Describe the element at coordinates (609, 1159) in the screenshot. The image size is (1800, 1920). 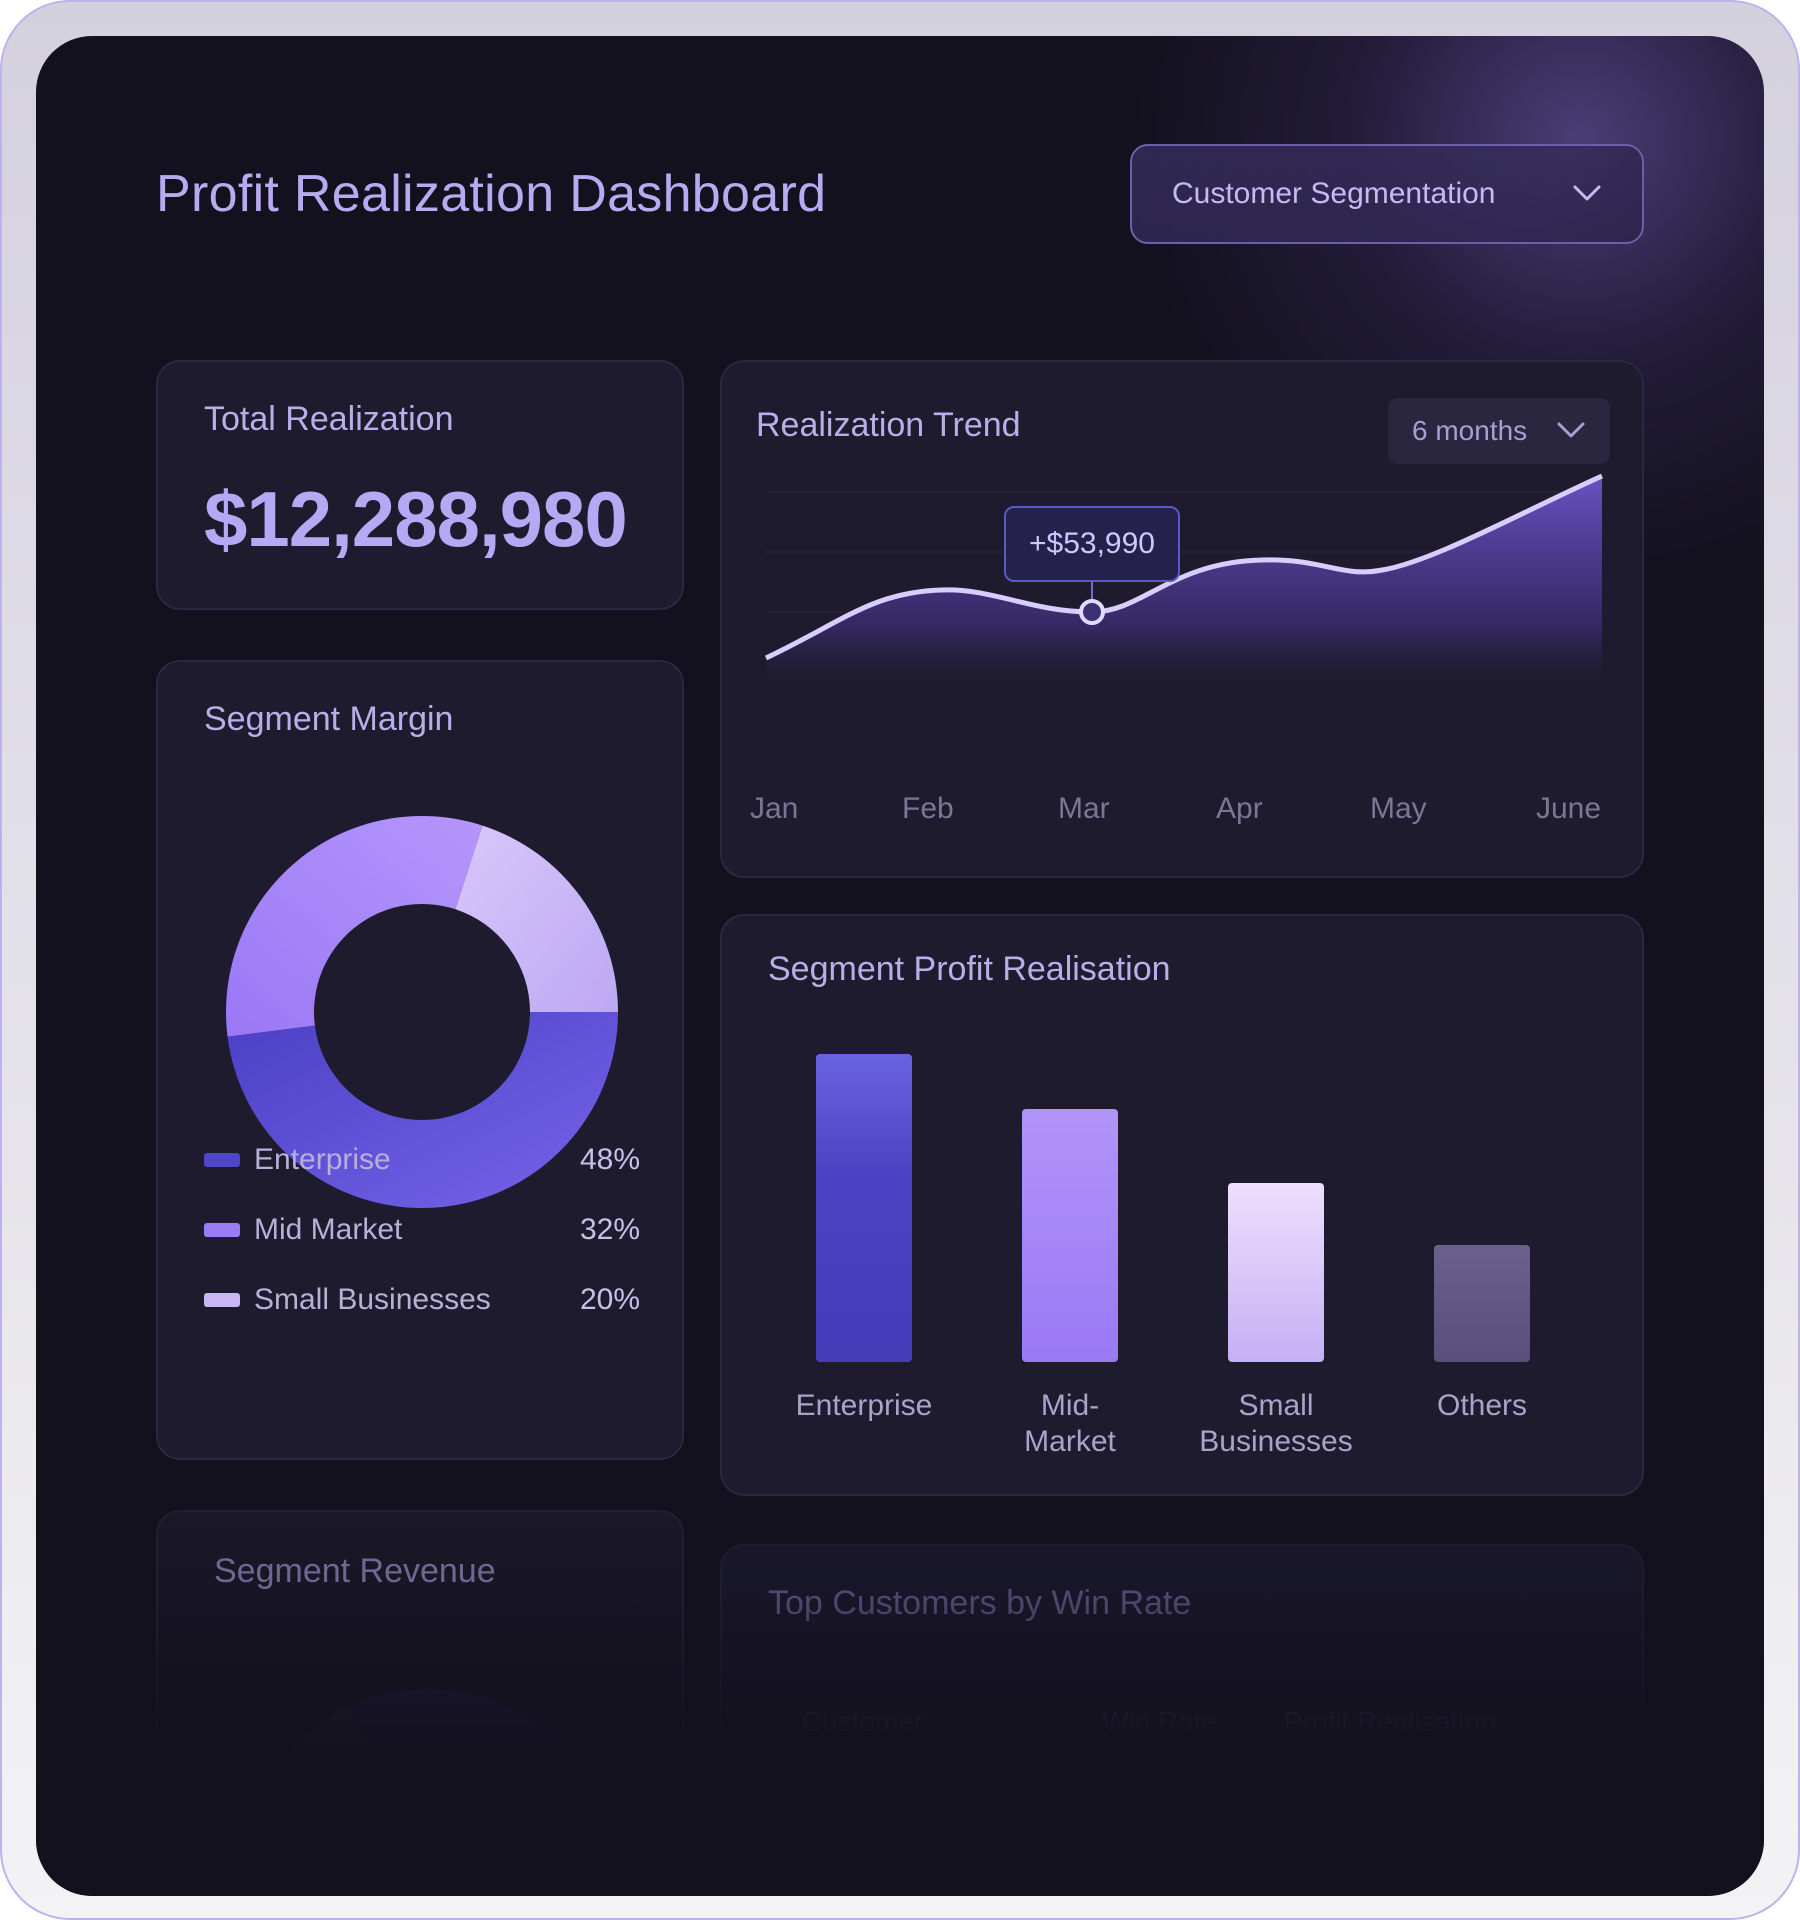
I see `legend-value: 48%` at that location.